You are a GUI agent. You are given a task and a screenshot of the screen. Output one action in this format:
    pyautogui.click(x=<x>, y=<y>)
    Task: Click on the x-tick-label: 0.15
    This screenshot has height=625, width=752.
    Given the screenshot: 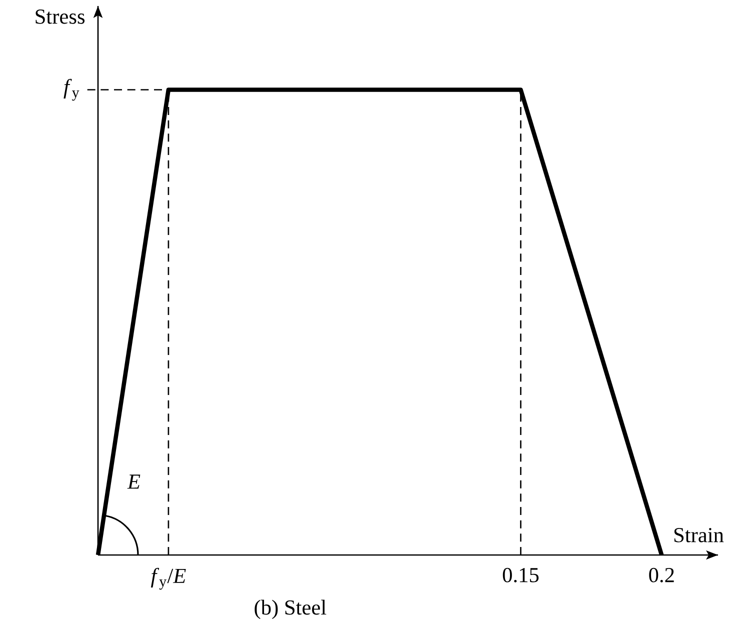 What is the action you would take?
    pyautogui.click(x=520, y=575)
    